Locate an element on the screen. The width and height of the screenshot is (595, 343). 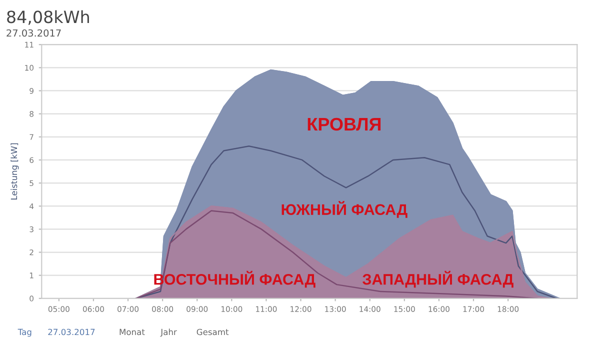
chart-subtitle: 27.03.2017 is located at coordinates (33, 33).